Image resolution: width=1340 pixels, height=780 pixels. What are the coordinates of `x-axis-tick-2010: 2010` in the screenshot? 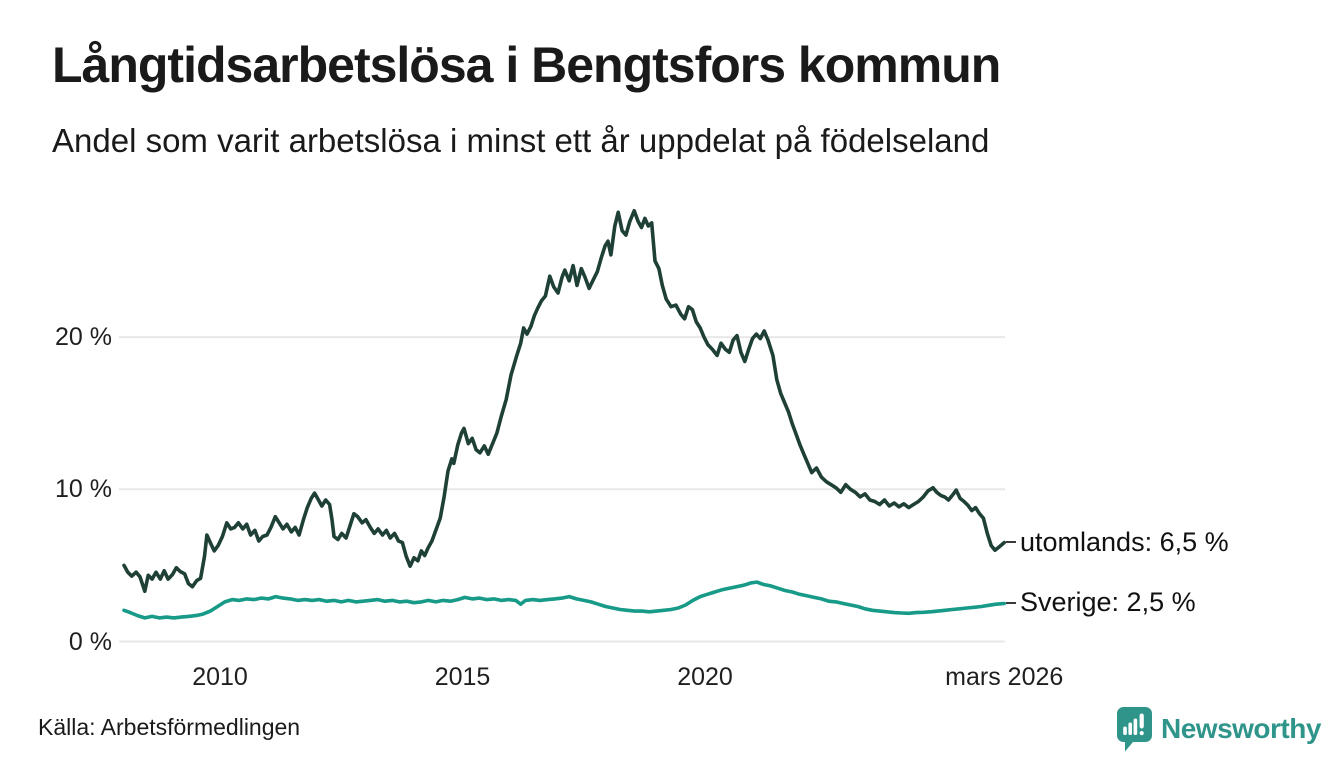 It's located at (220, 677).